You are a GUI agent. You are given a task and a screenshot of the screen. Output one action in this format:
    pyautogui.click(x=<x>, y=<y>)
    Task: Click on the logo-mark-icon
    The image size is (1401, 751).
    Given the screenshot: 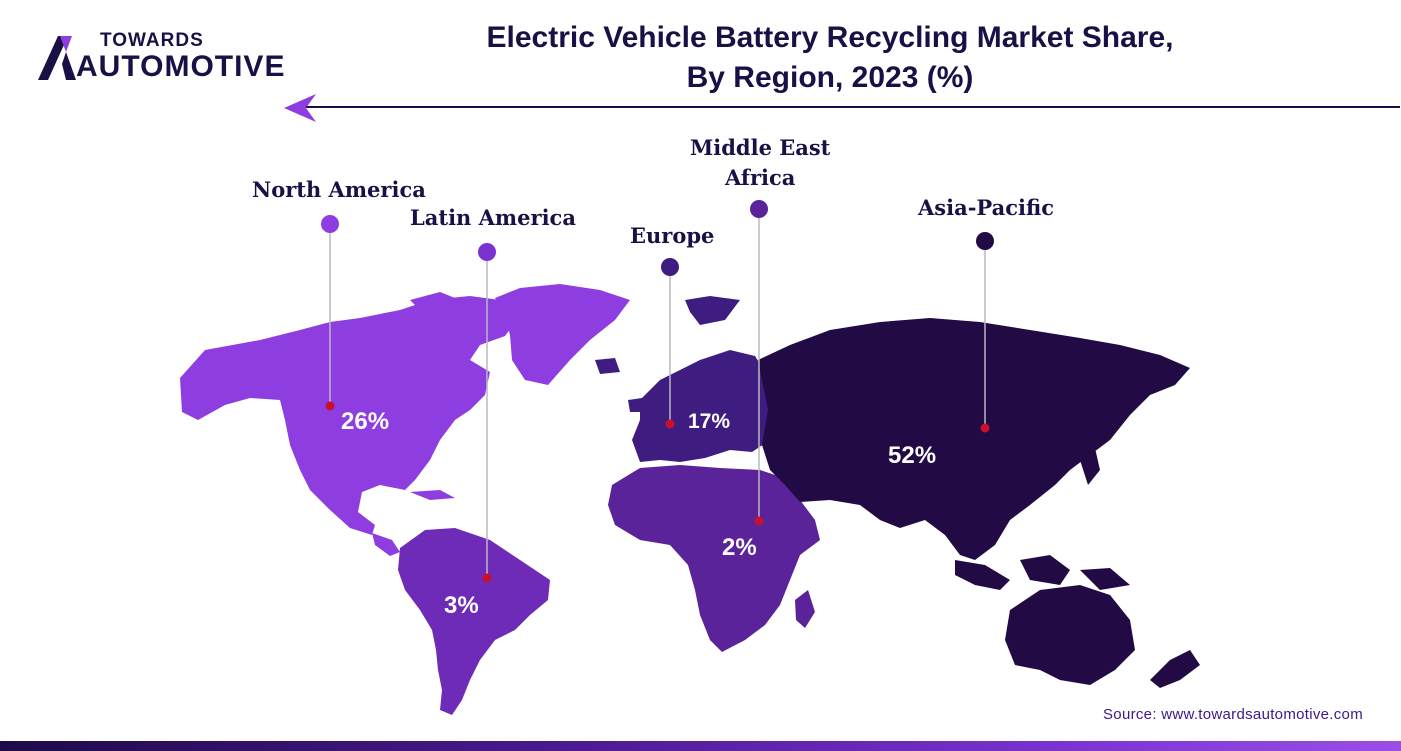 What is the action you would take?
    pyautogui.click(x=57, y=58)
    